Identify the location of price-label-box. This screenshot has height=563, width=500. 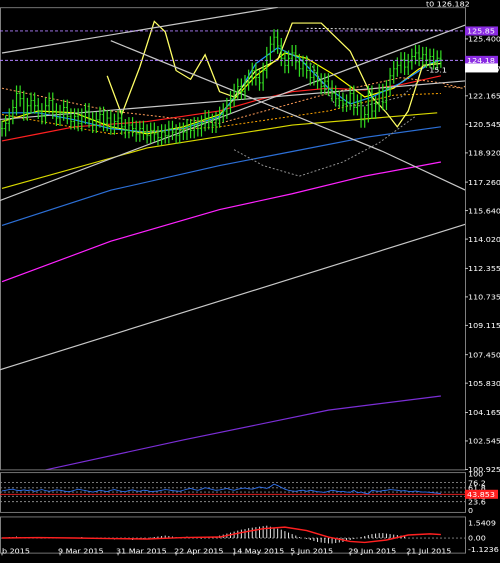
(481, 31).